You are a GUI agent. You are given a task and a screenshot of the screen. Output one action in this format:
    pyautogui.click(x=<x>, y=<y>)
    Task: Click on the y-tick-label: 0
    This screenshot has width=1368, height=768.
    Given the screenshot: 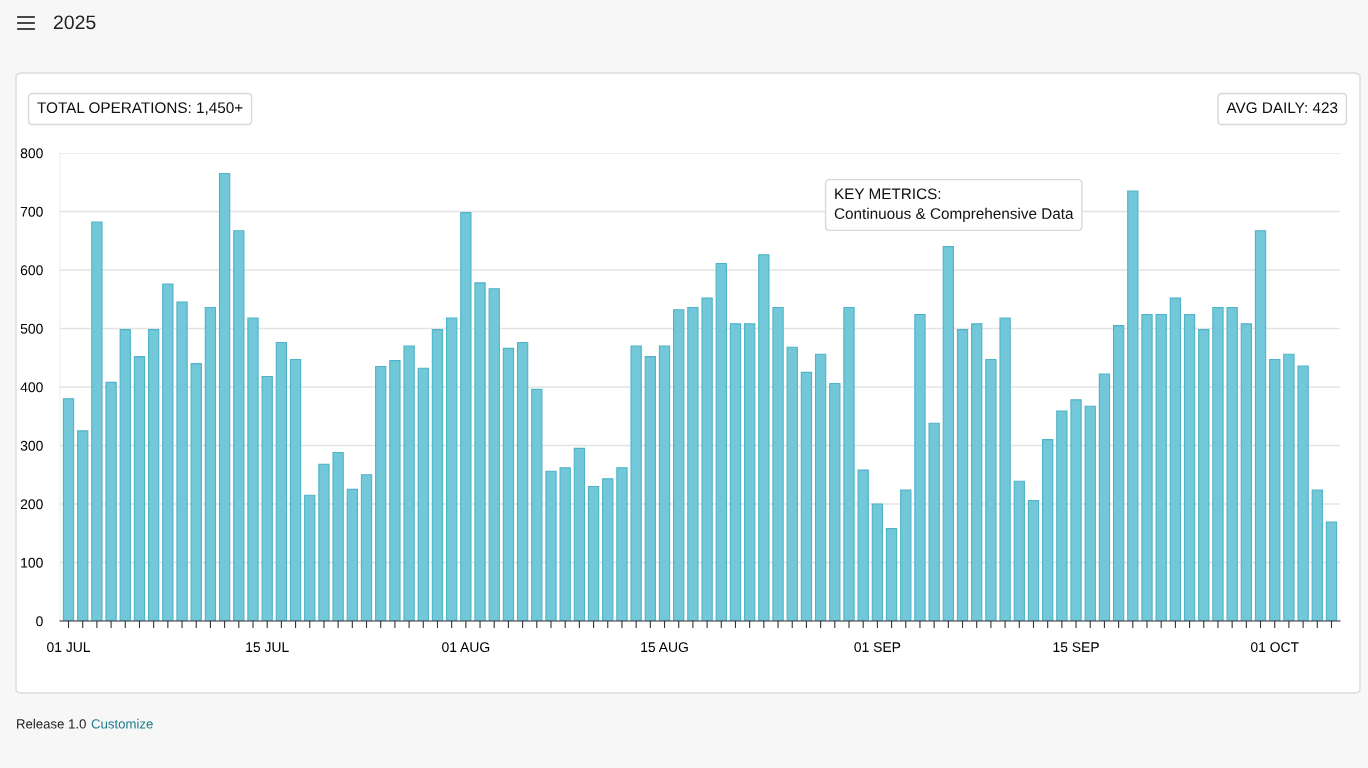 What is the action you would take?
    pyautogui.click(x=39, y=621)
    